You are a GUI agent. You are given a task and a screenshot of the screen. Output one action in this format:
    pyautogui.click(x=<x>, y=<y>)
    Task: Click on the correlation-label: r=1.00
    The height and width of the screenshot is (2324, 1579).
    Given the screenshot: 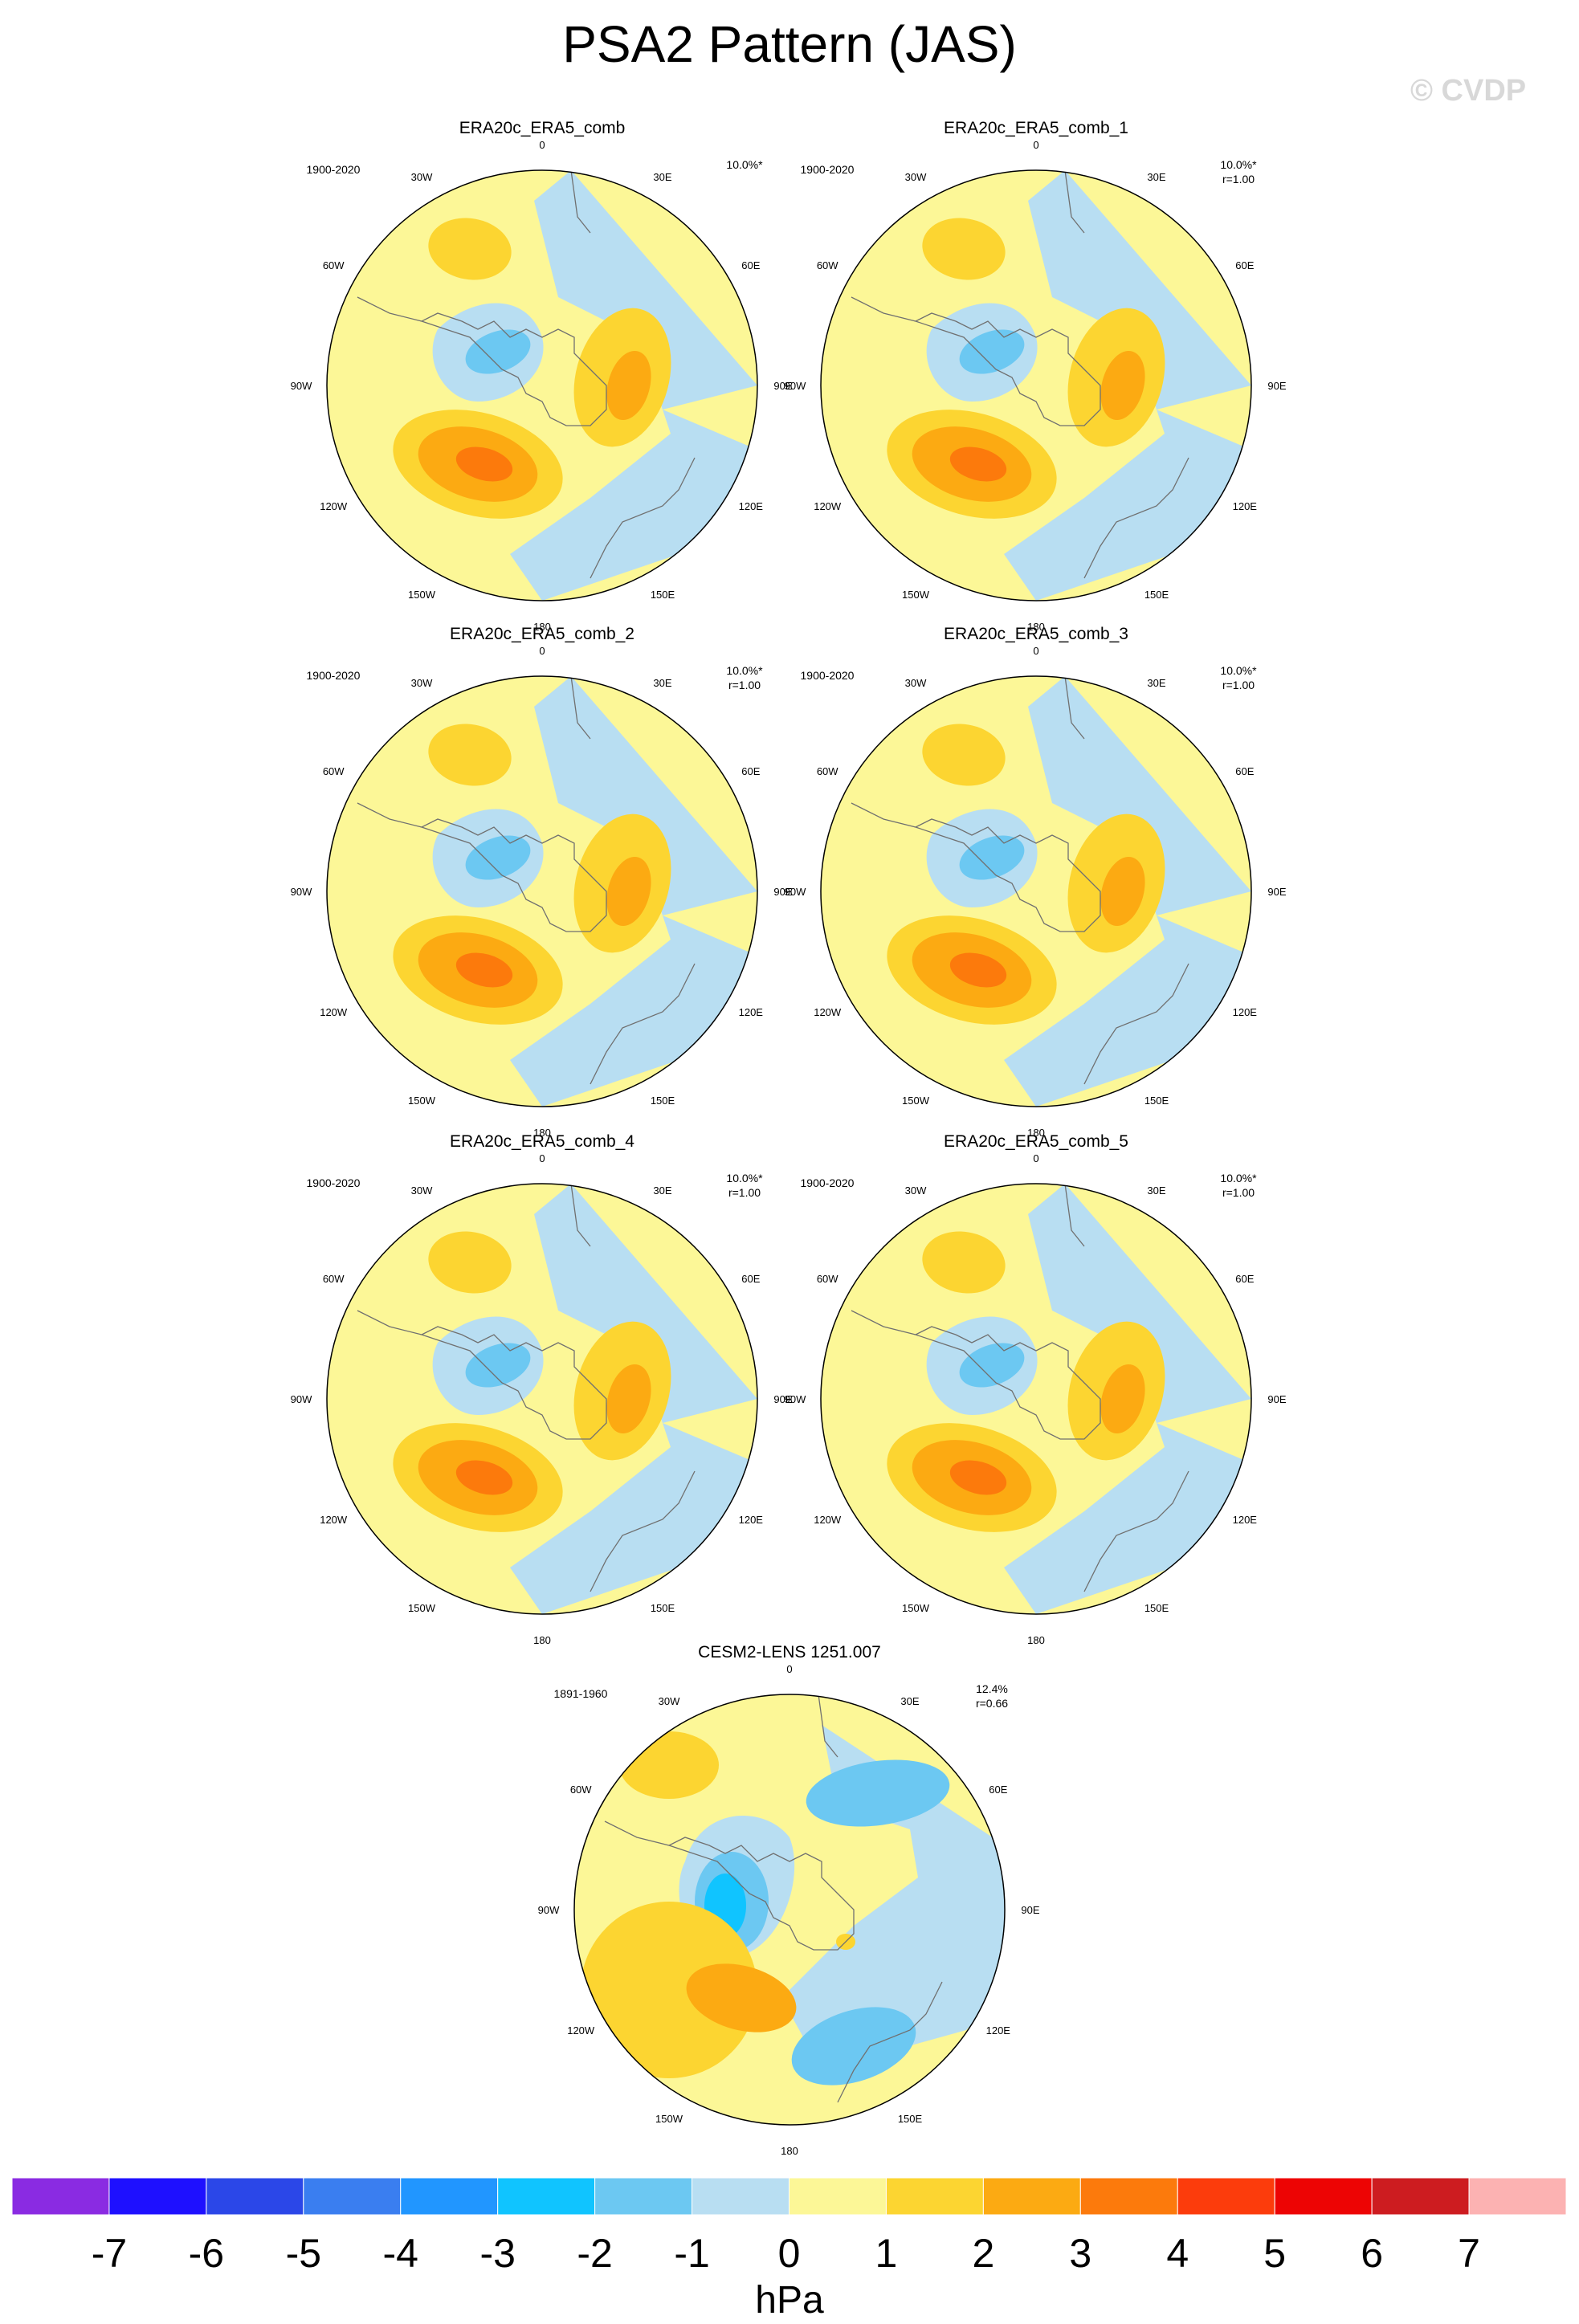 What is the action you would take?
    pyautogui.click(x=744, y=1193)
    